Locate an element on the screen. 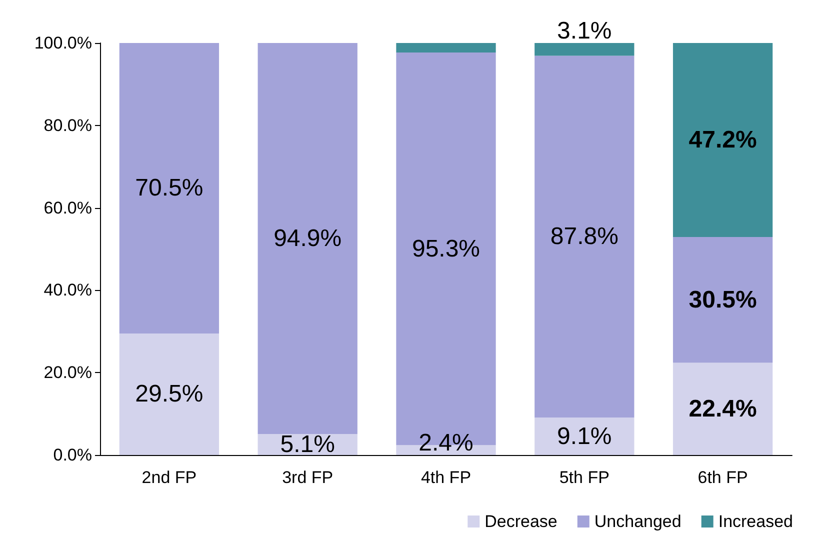  data-label: 70.5% is located at coordinates (169, 188).